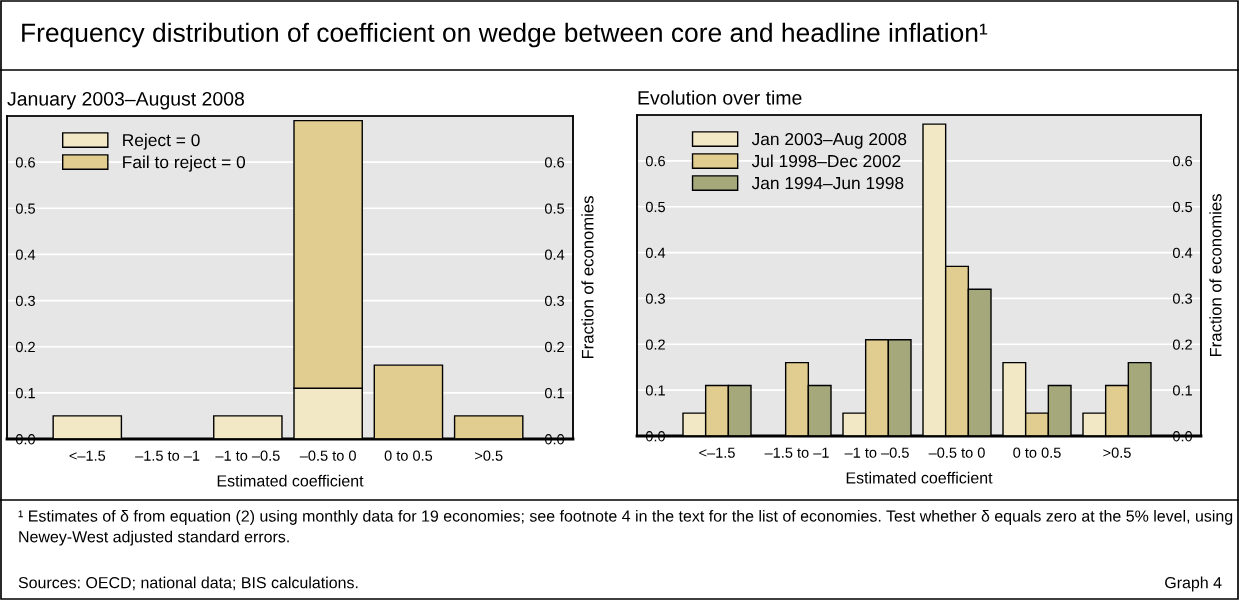 Image resolution: width=1239 pixels, height=601 pixels. I want to click on legend-label: Jul 1998–Dec 2002, so click(826, 161).